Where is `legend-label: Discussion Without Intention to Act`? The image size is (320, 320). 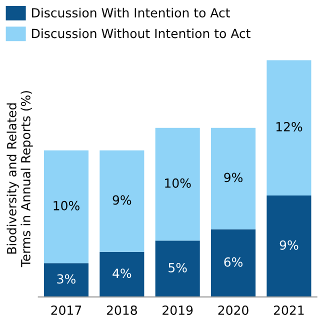
legend-label: Discussion Without Intention to Act is located at coordinates (141, 33).